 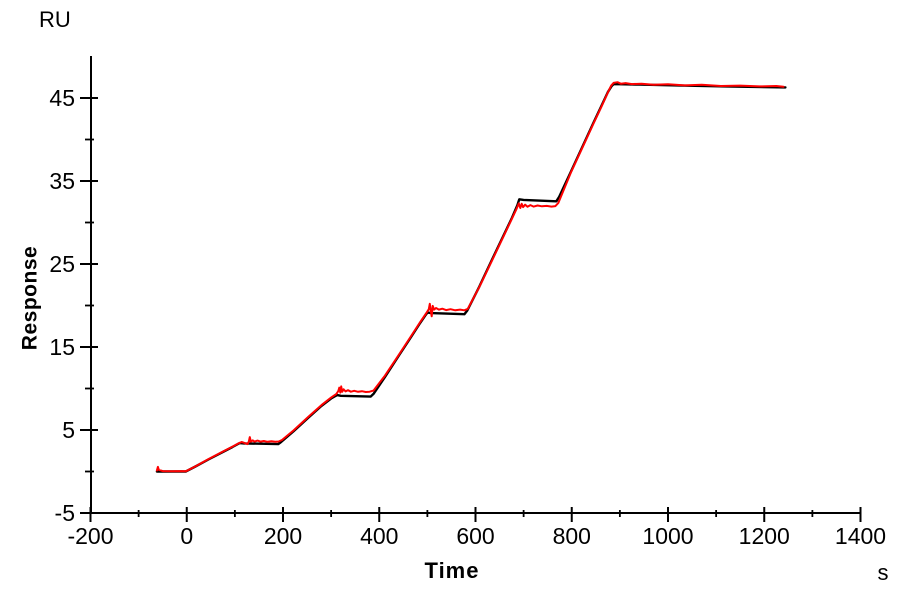 I want to click on x-tick-label: 1000, so click(x=667, y=536).